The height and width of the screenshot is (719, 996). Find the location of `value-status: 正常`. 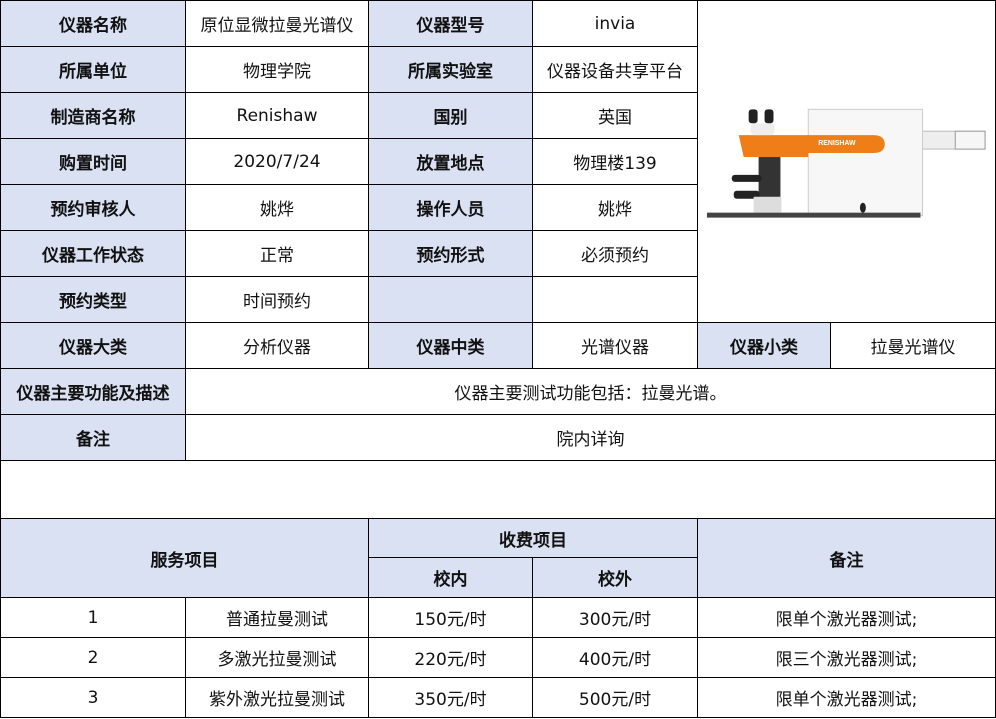

value-status: 正常 is located at coordinates (277, 253).